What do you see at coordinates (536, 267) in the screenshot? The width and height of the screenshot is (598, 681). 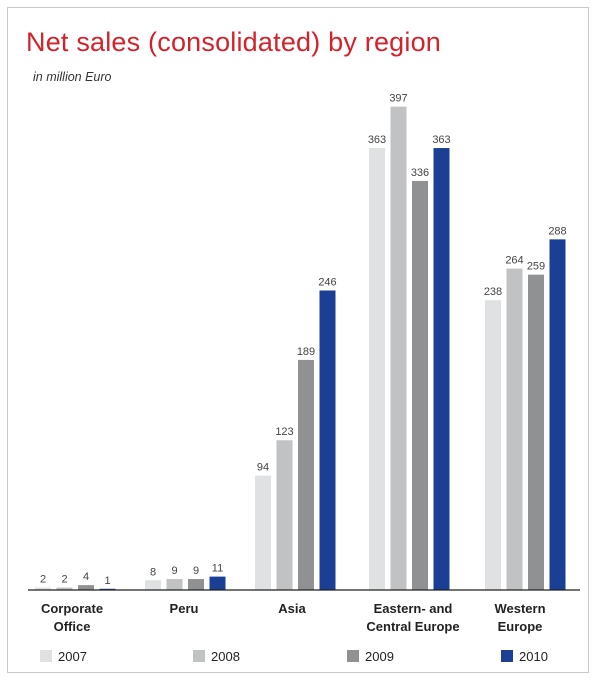 I see `value-label-2009-4: 259` at bounding box center [536, 267].